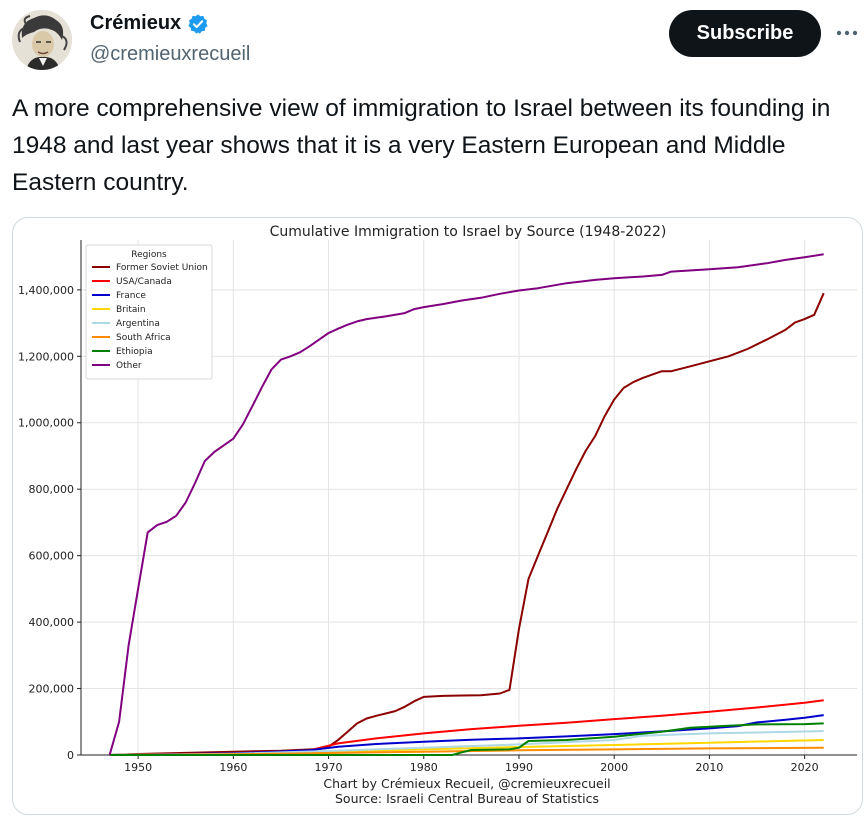 This screenshot has height=817, width=867. What do you see at coordinates (162, 268) in the screenshot?
I see `legend-label-former-soviet-union: Former Soviet Union` at bounding box center [162, 268].